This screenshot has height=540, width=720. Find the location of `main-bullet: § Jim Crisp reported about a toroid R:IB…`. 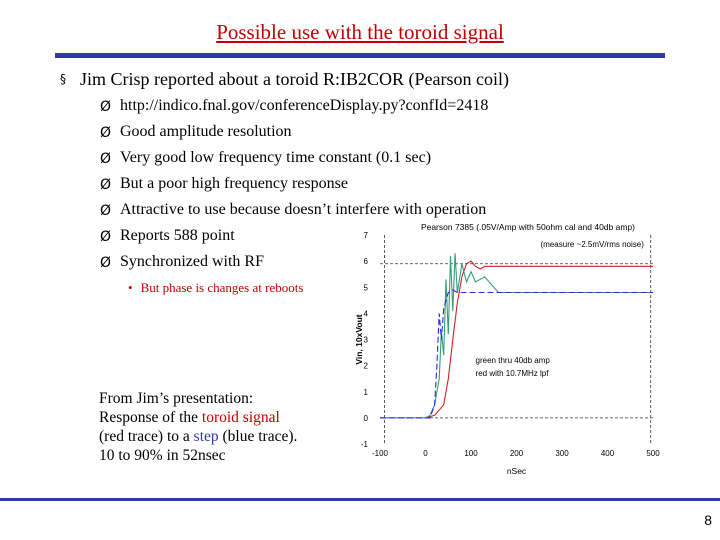

main-bullet: § Jim Crisp reported about a toroid R:IB… is located at coordinates (284, 79).